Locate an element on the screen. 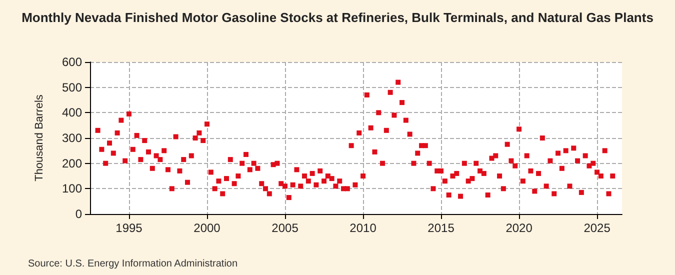 This screenshot has height=275, width=675. x-tick-label: 2010 is located at coordinates (363, 228).